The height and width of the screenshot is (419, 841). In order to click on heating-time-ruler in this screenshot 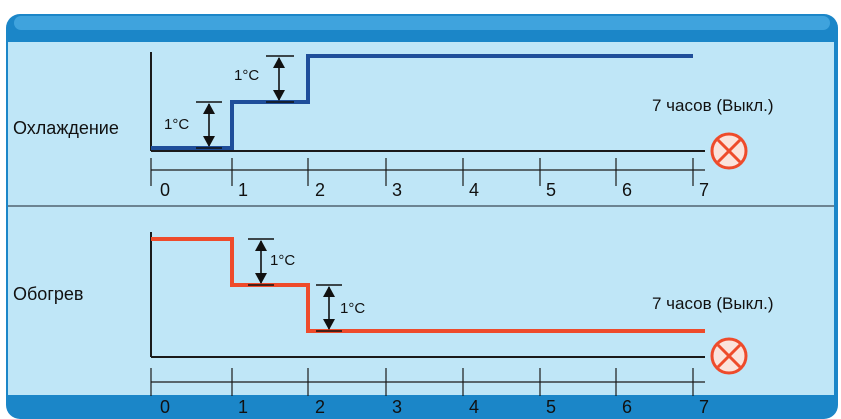, I will do `click(427, 382)`.